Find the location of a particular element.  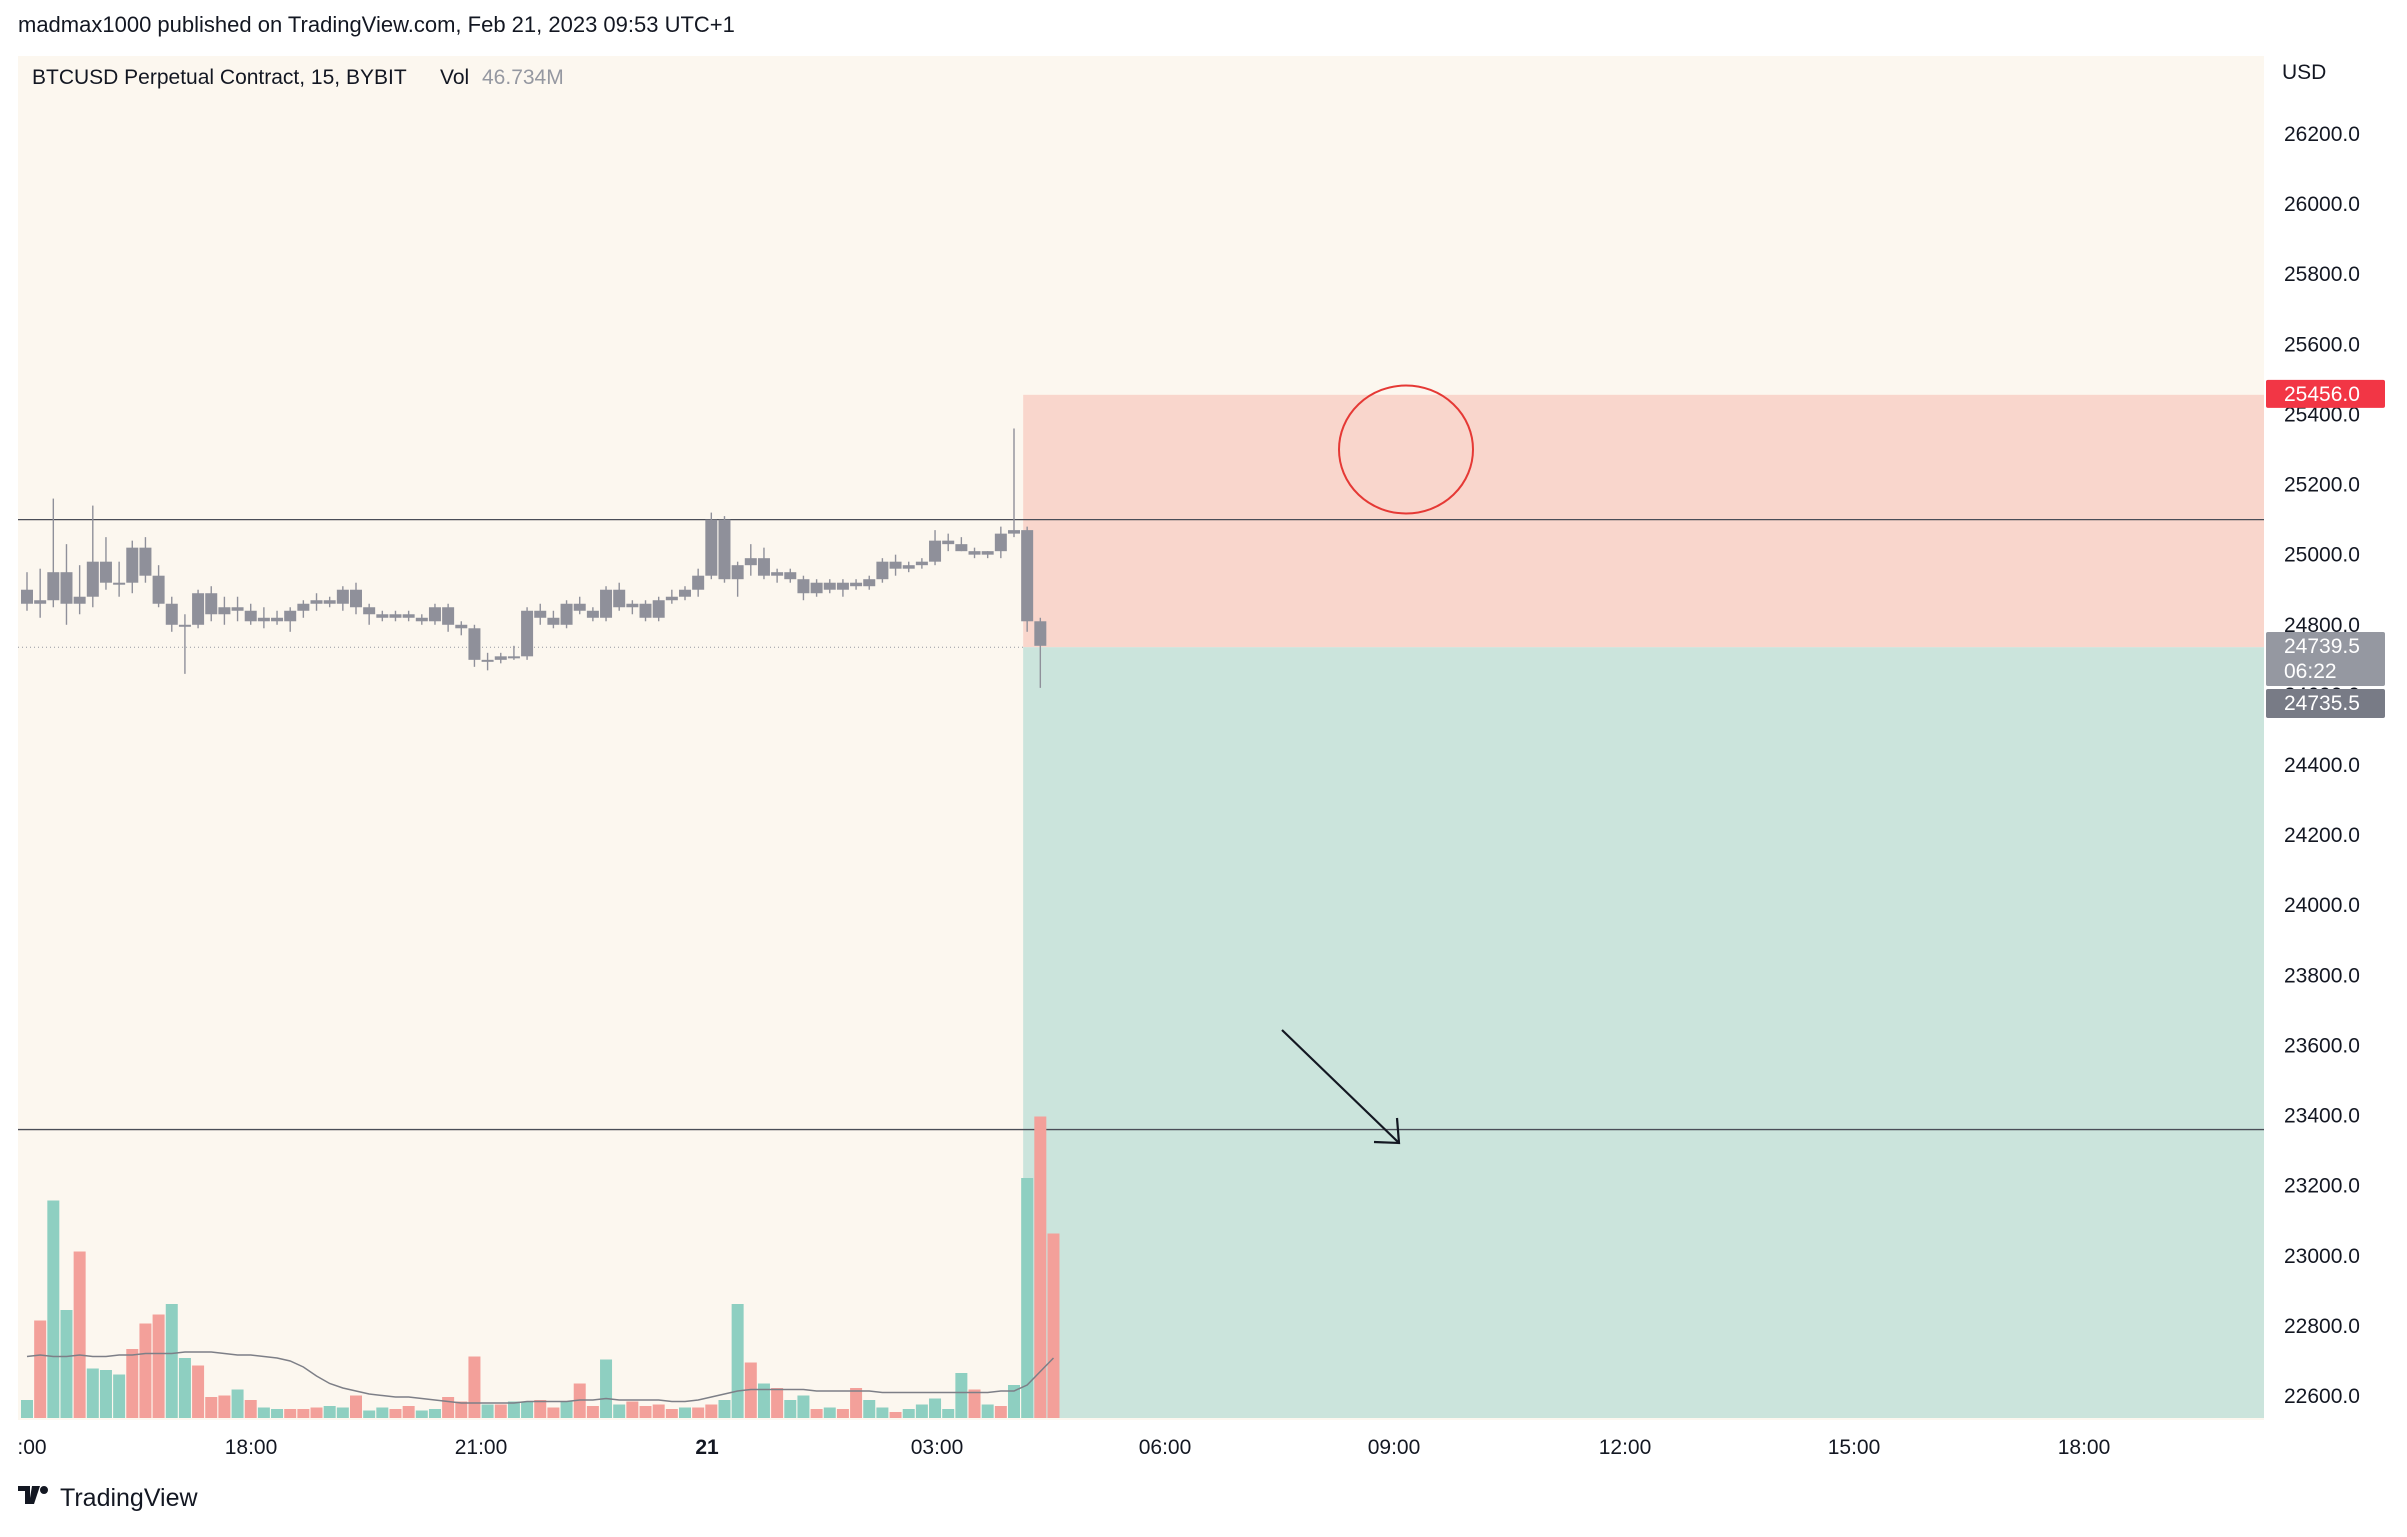

x-tick-label: 12:00 is located at coordinates (1625, 1447).